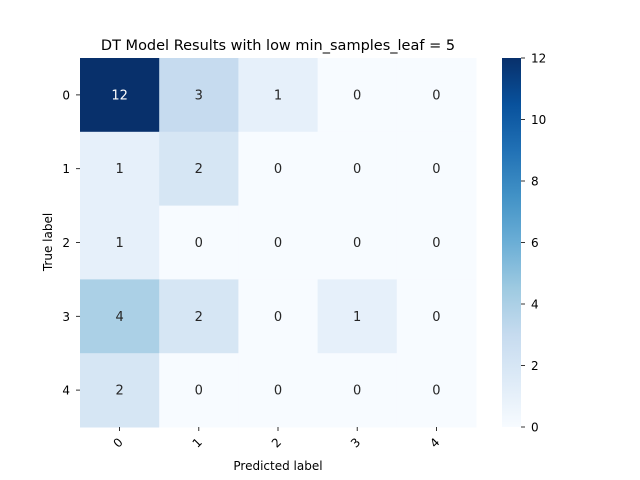 The image size is (640, 480). What do you see at coordinates (535, 428) in the screenshot?
I see `colorbar-tick-label: 0` at bounding box center [535, 428].